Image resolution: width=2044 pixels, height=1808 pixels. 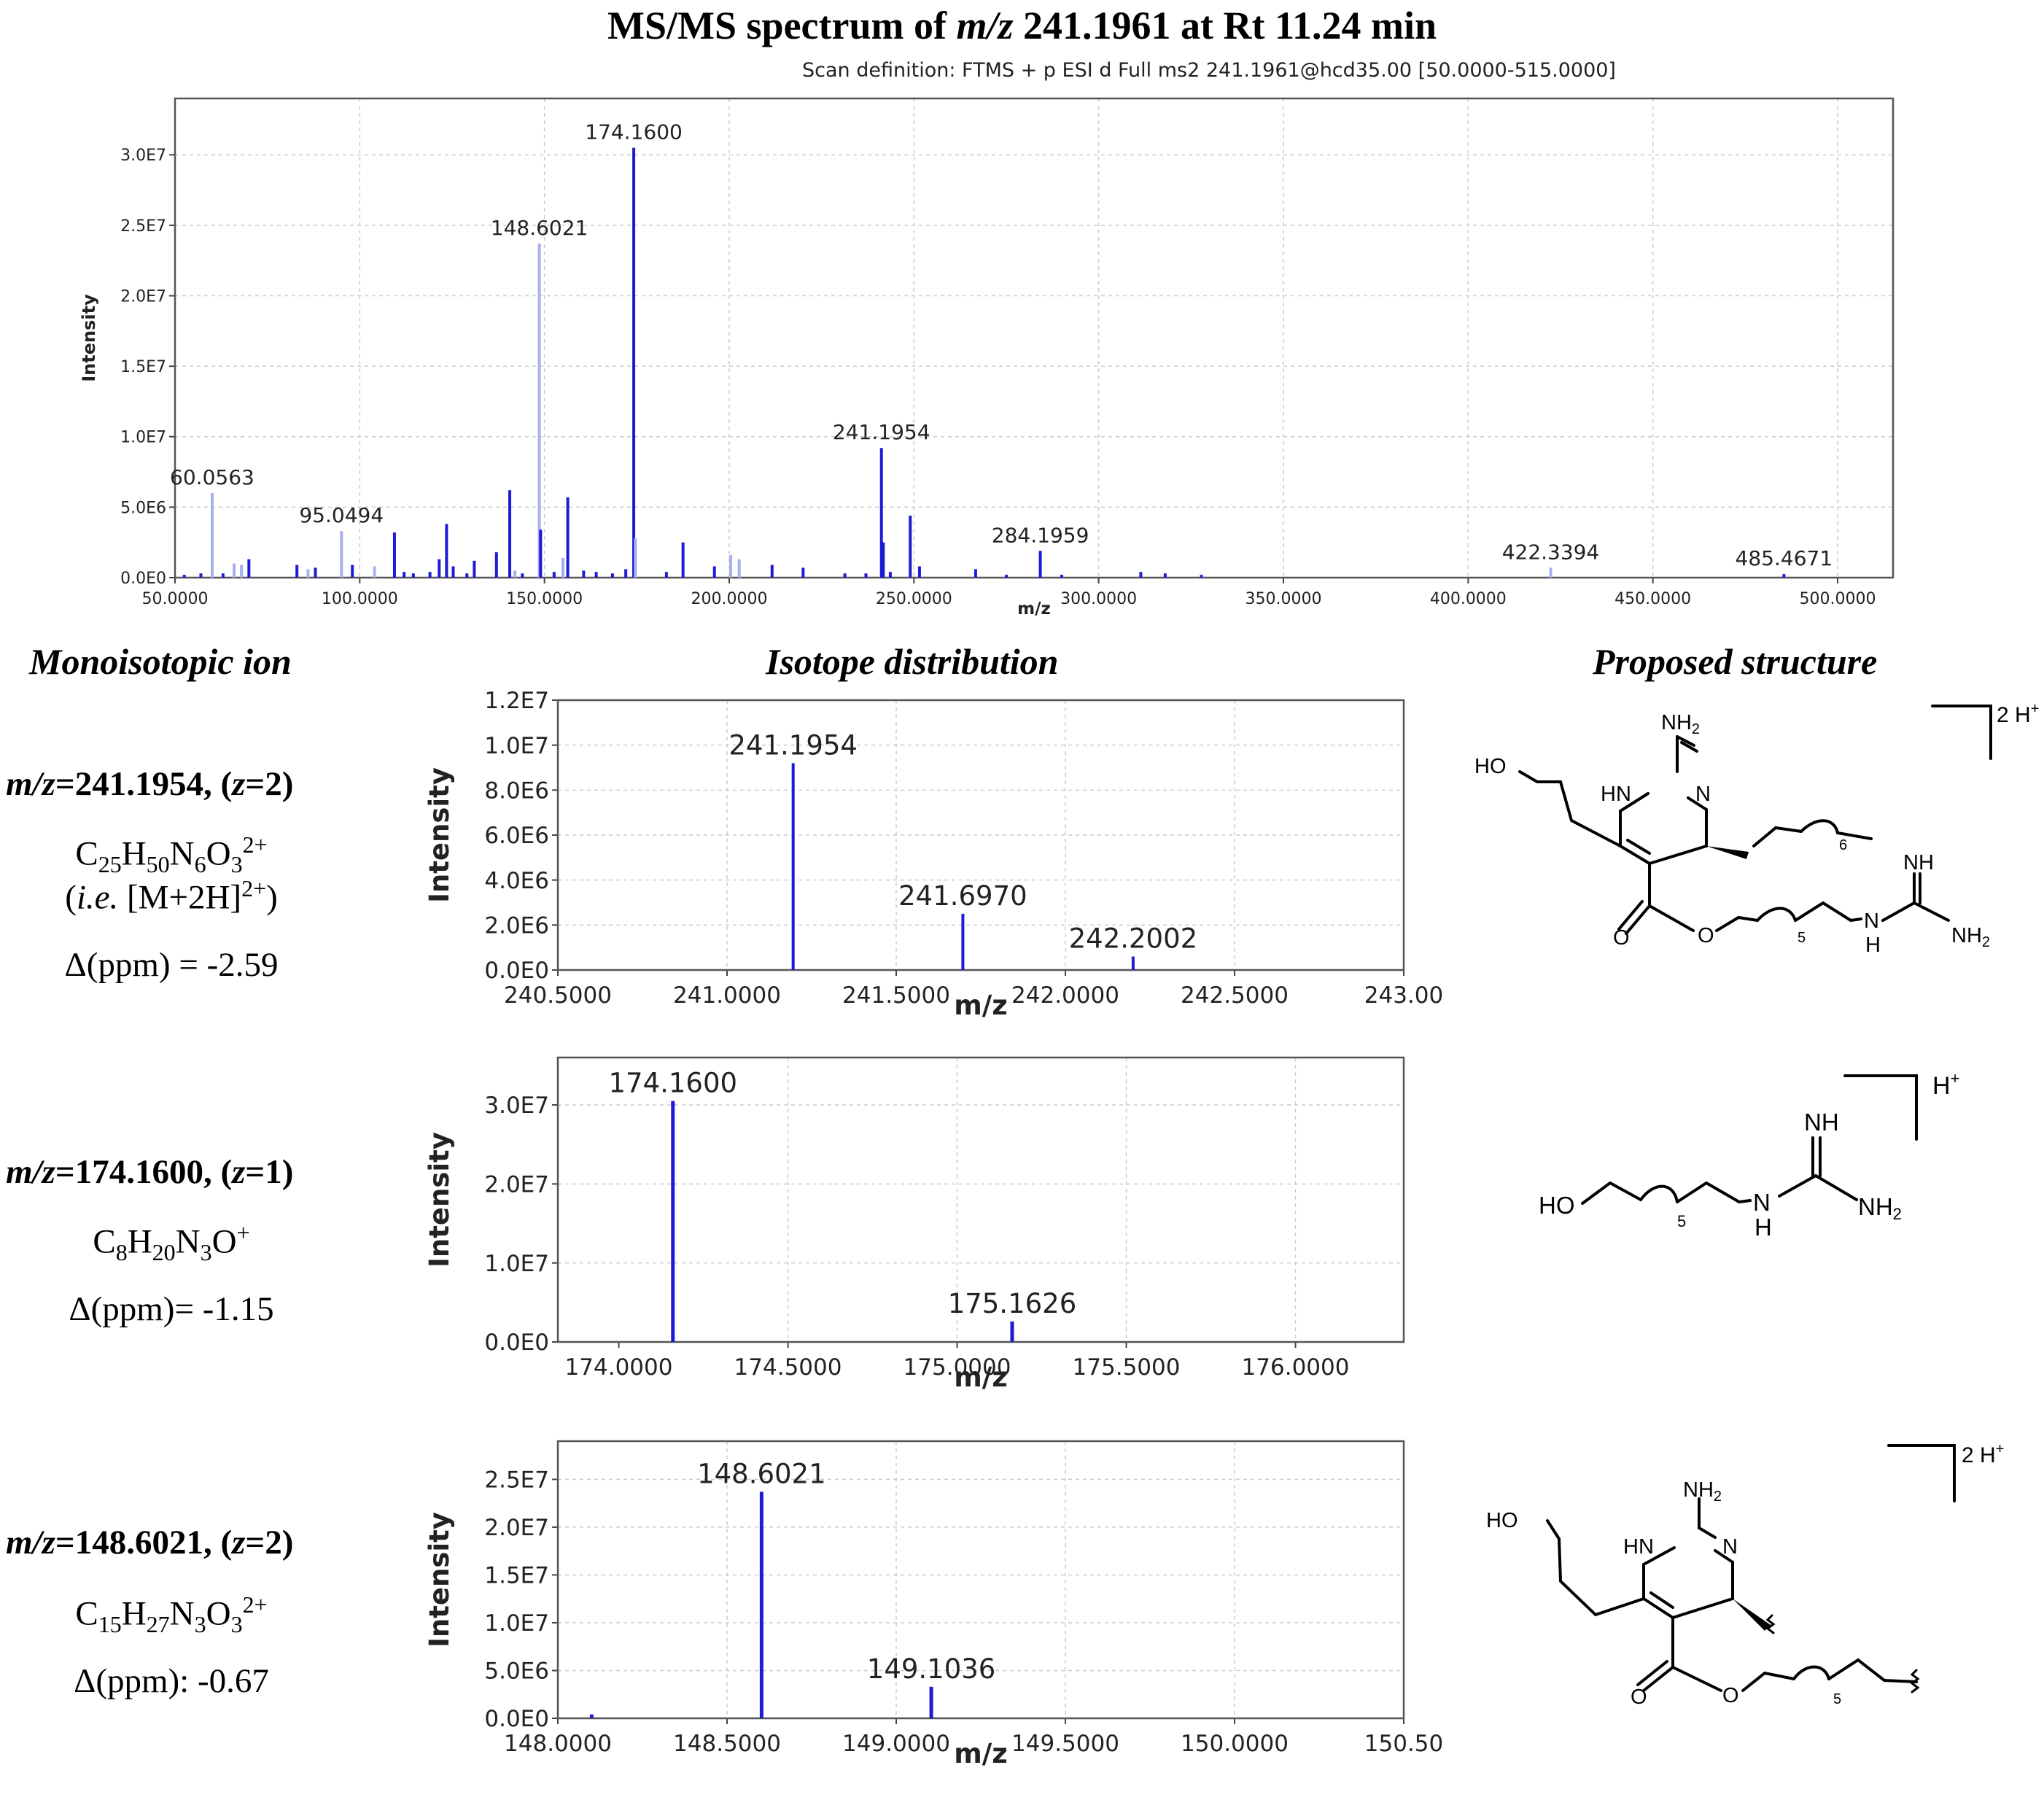 What do you see at coordinates (1296, 1367) in the screenshot?
I see `x-tick-label: 176.0000` at bounding box center [1296, 1367].